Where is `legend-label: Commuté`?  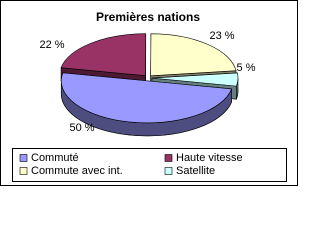
legend-label: Commuté is located at coordinates (55, 158).